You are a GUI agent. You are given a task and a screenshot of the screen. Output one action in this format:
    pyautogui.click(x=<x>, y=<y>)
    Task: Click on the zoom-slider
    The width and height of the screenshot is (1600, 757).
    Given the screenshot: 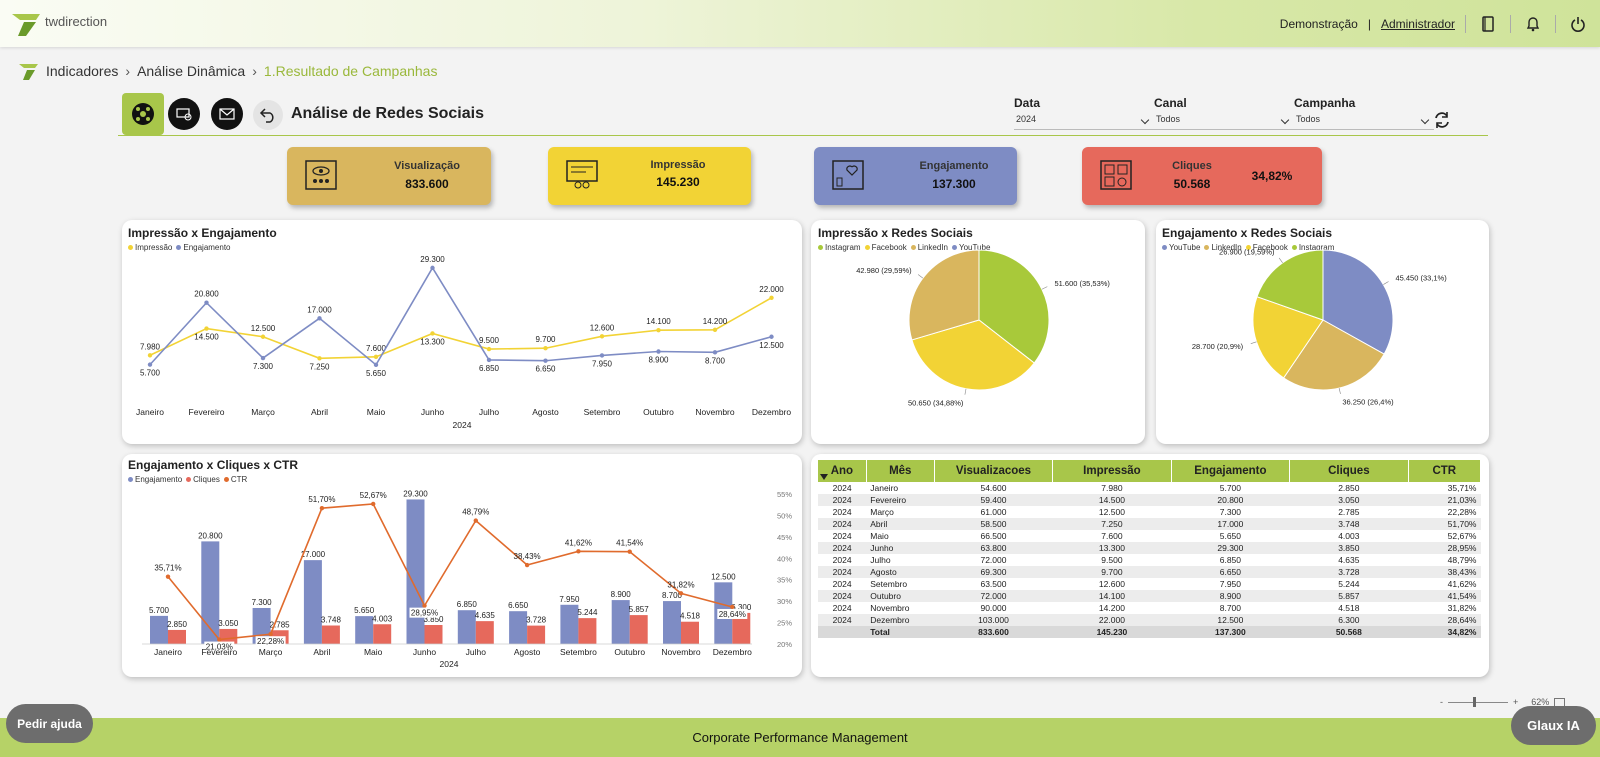 What is the action you would take?
    pyautogui.click(x=1478, y=701)
    